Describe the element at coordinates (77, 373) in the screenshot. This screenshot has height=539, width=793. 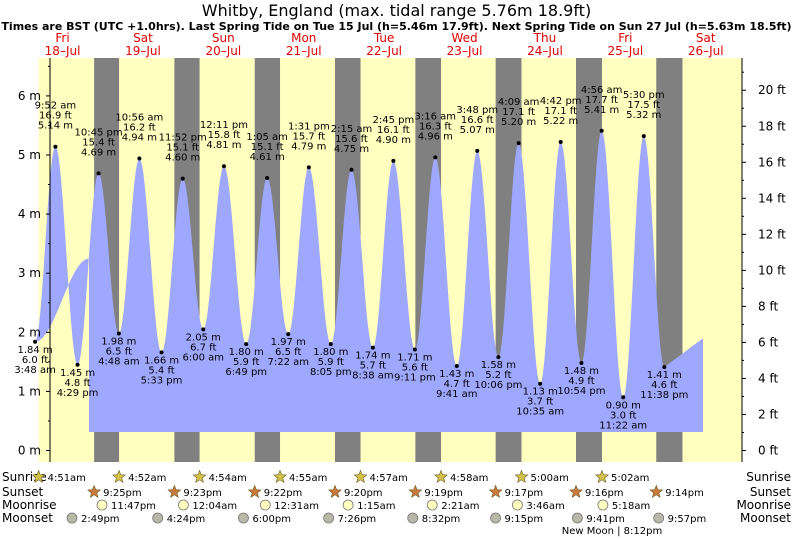
I see `tide-height-m: 1.45 m` at that location.